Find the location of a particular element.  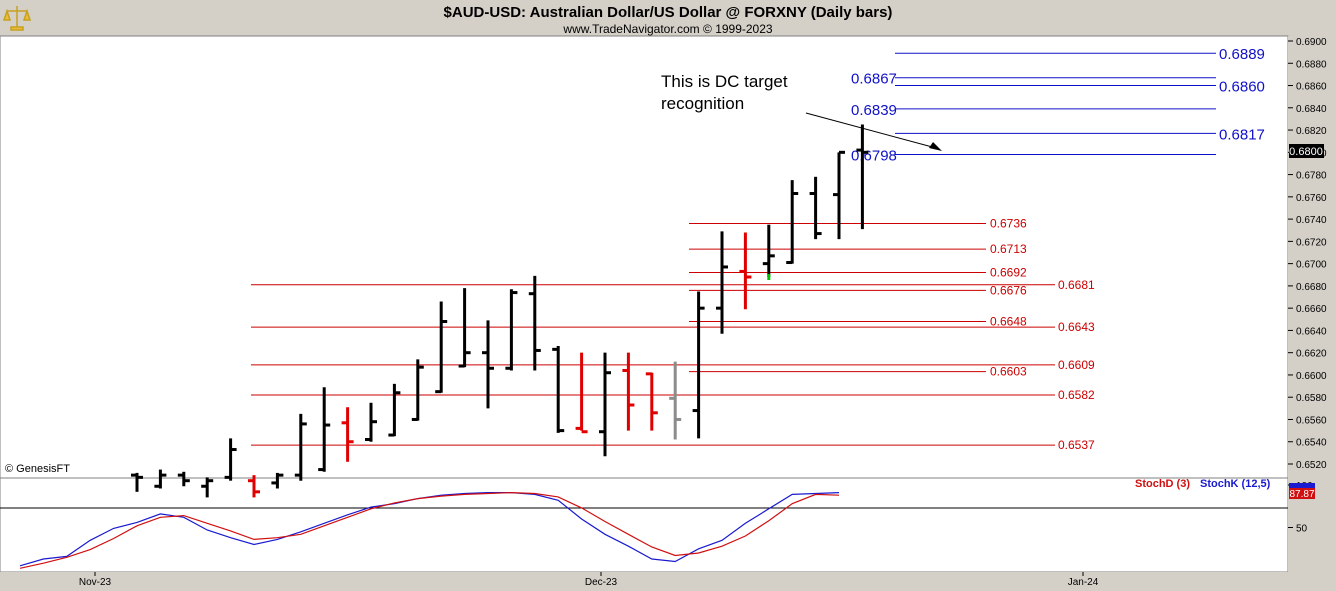

price-badge-bg is located at coordinates (1306, 151).